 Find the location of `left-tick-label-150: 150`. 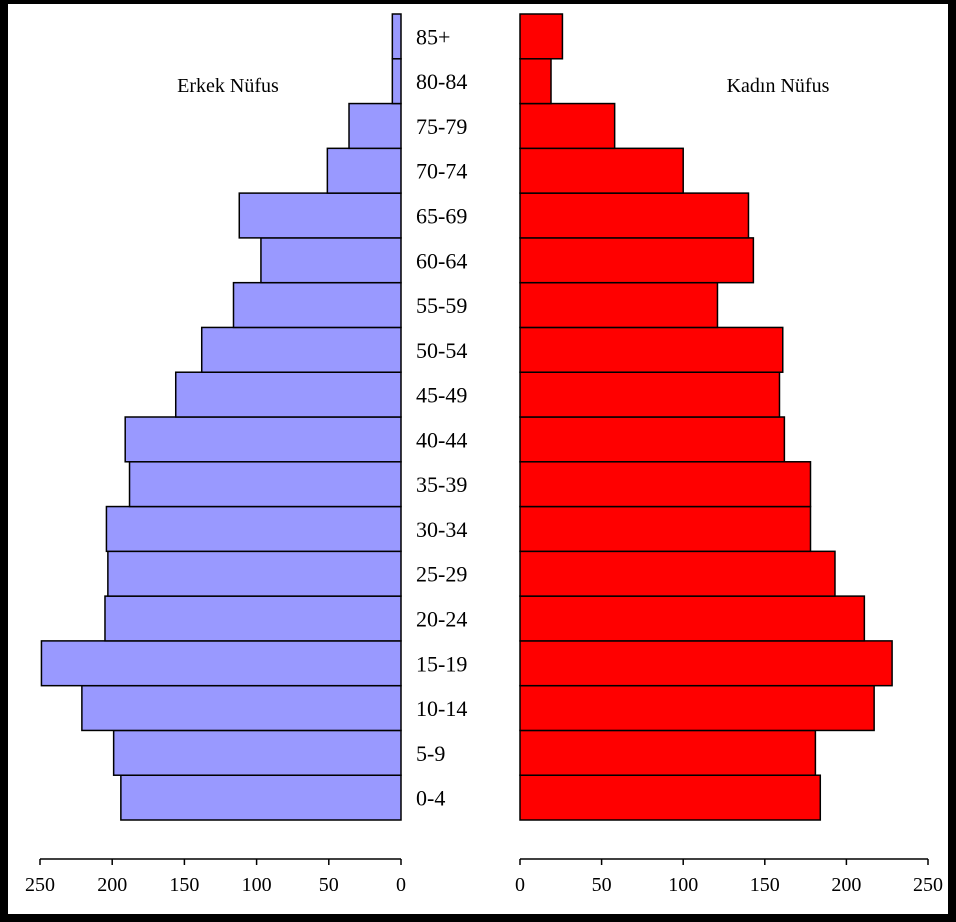

left-tick-label-150: 150 is located at coordinates (184, 885).